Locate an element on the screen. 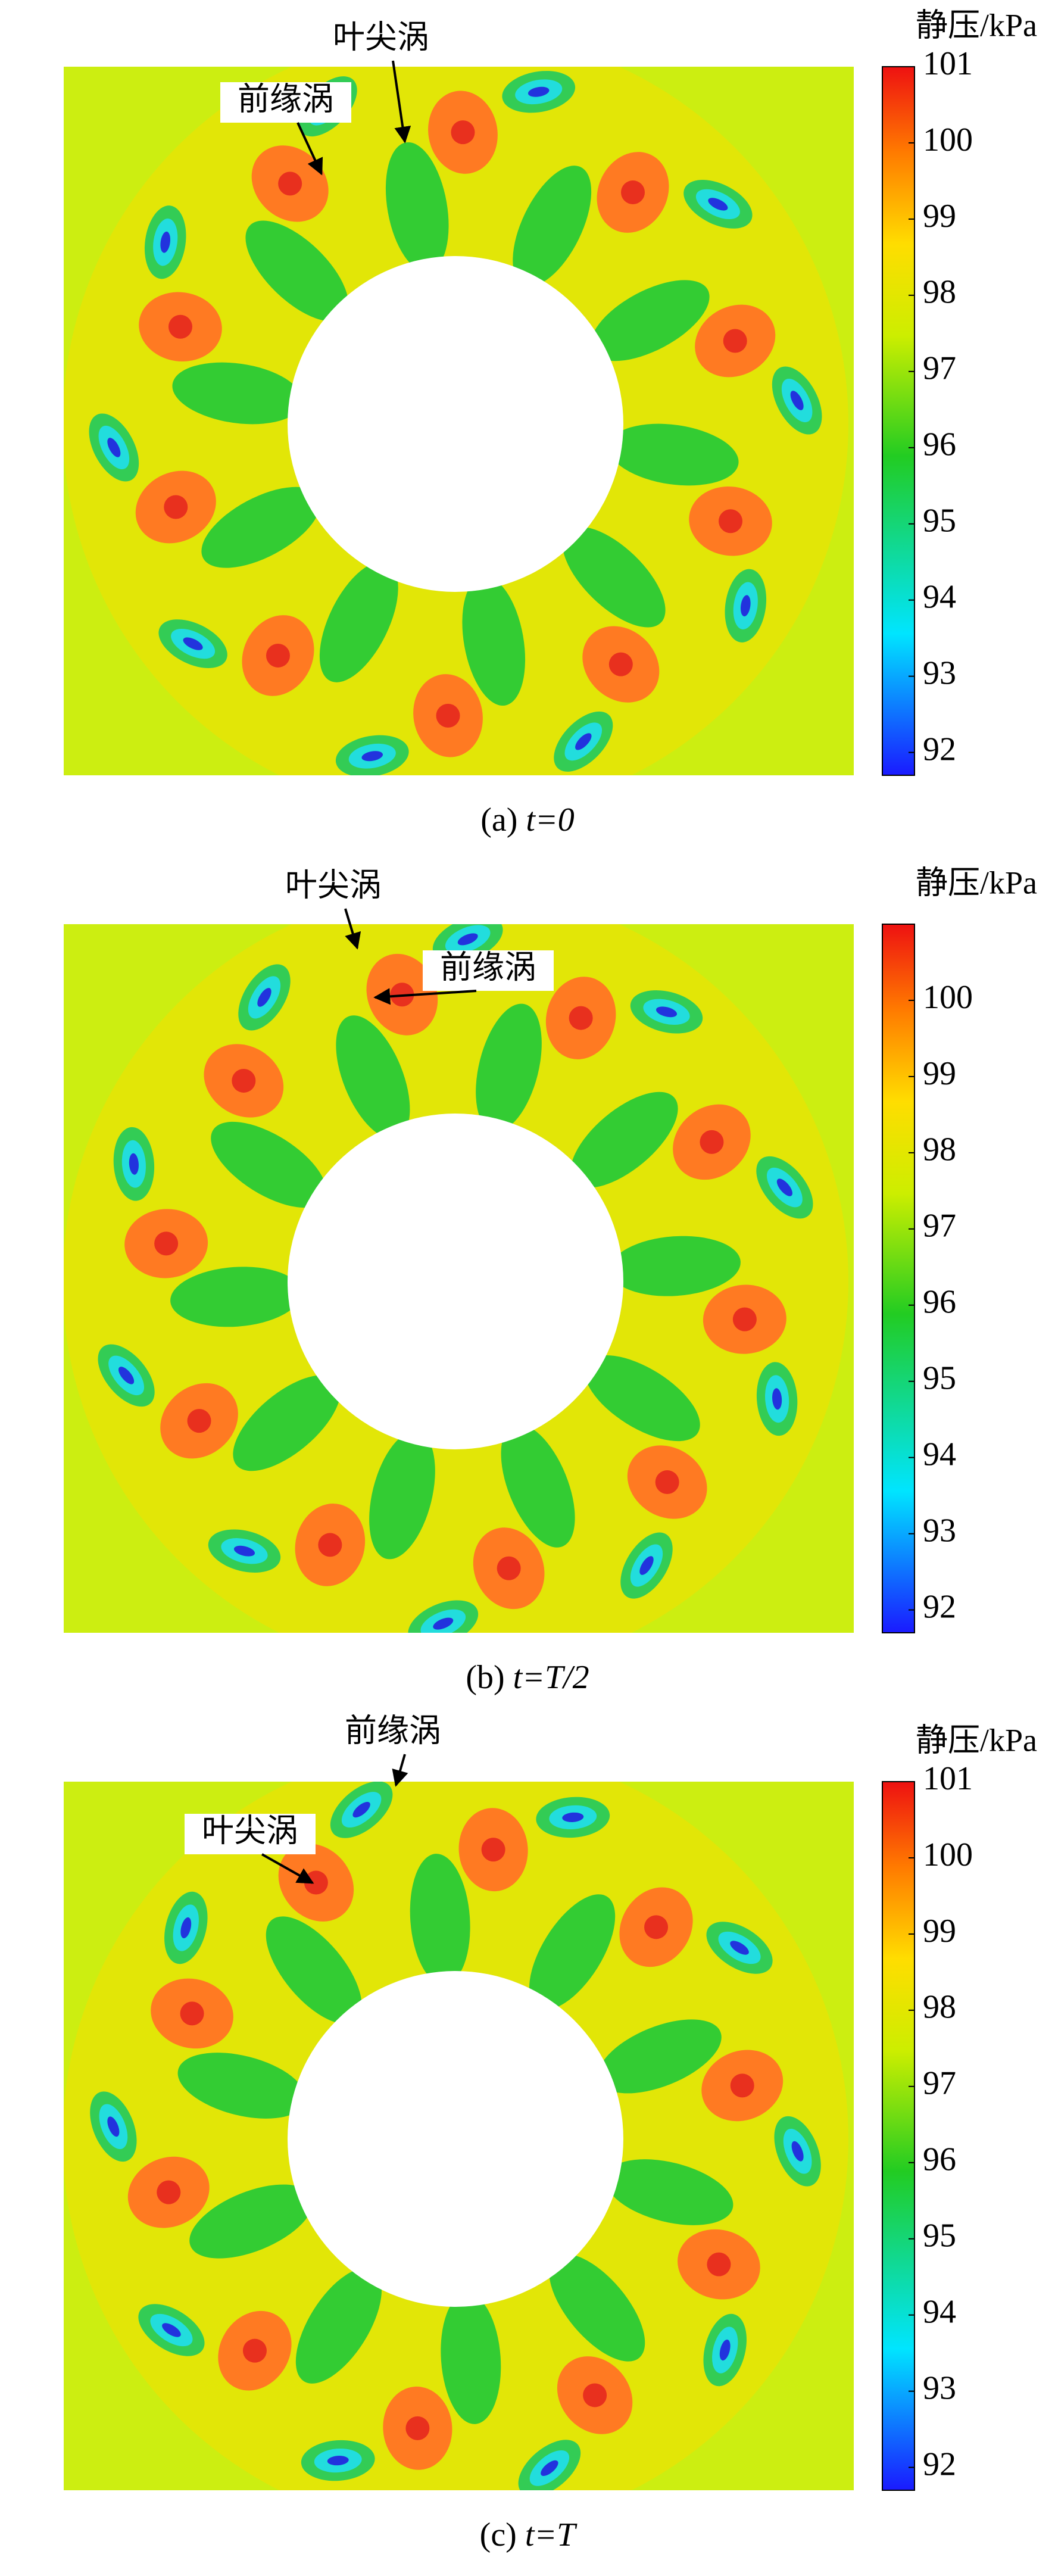 Image resolution: width=1055 pixels, height=2576 pixels. caption: (c) t=T is located at coordinates (529, 2534).